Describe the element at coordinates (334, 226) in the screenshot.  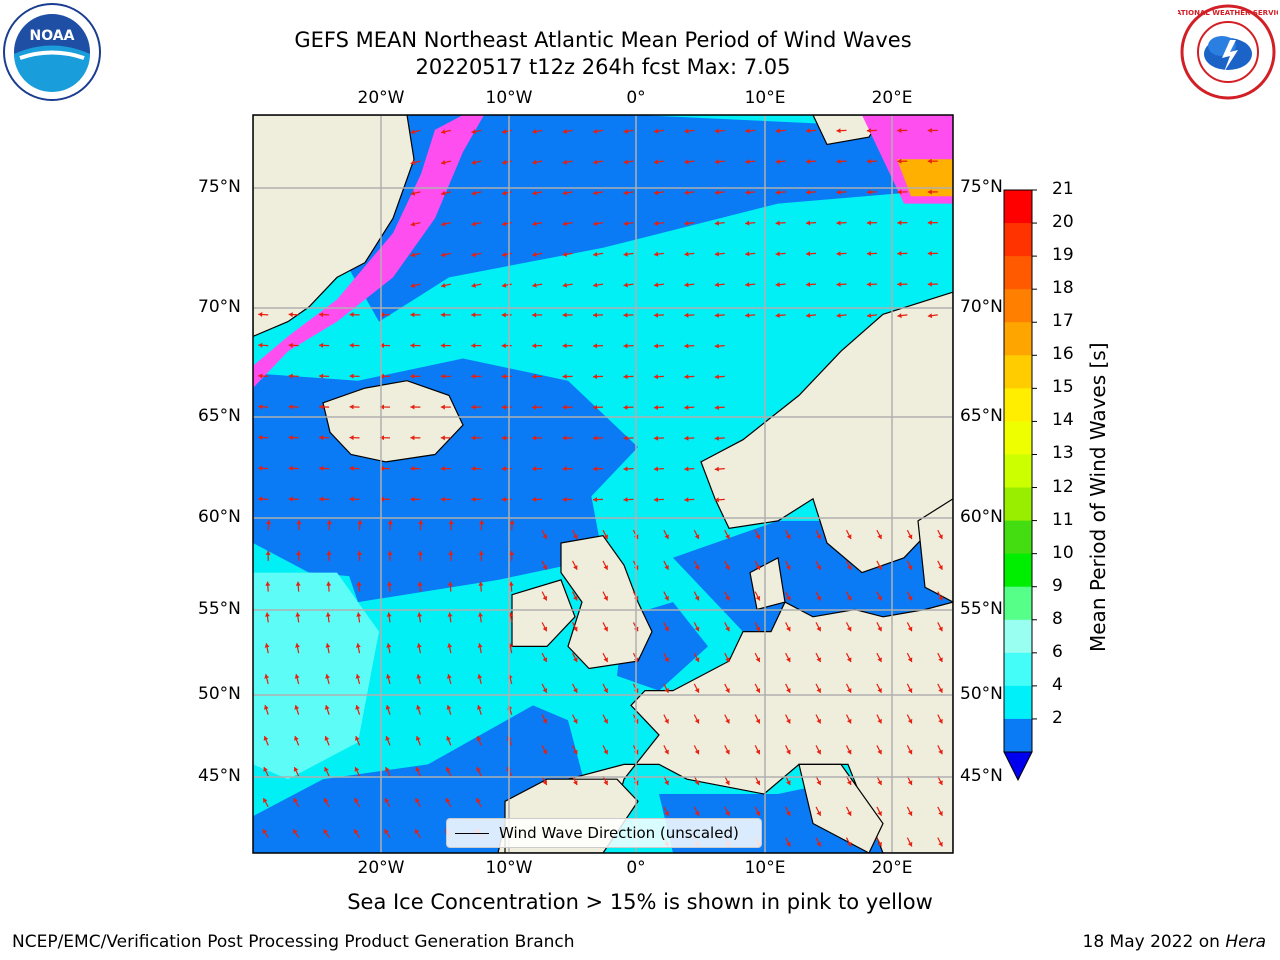
I see `land-greenland` at that location.